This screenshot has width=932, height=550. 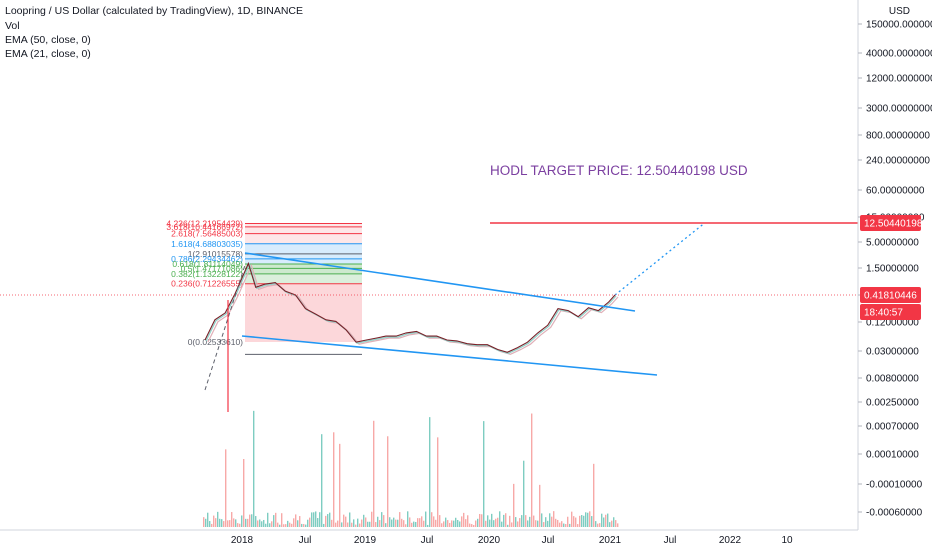 What do you see at coordinates (892, 352) in the screenshot?
I see `y-tick-label: 0.03000000` at bounding box center [892, 352].